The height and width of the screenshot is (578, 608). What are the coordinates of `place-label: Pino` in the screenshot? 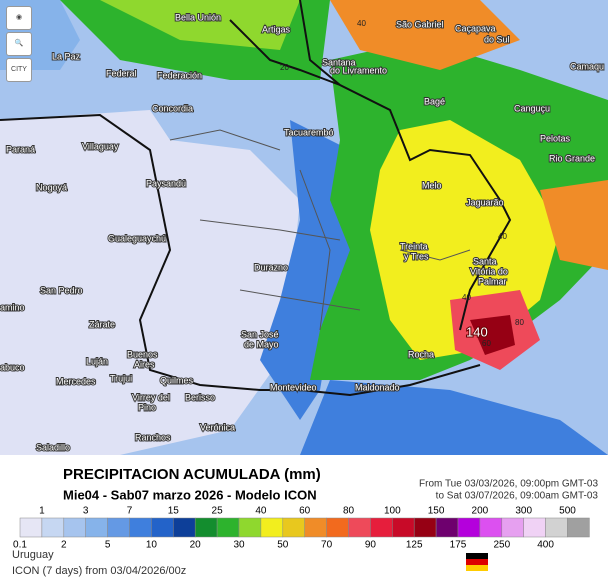 It's located at (147, 407).